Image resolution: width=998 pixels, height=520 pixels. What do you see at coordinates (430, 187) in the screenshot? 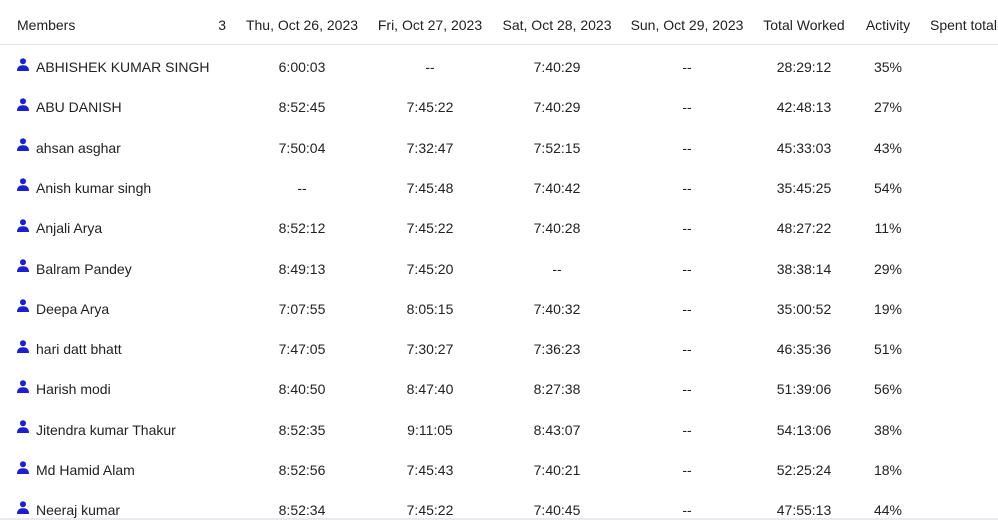
I see `day-2-time: 7:45:48` at bounding box center [430, 187].